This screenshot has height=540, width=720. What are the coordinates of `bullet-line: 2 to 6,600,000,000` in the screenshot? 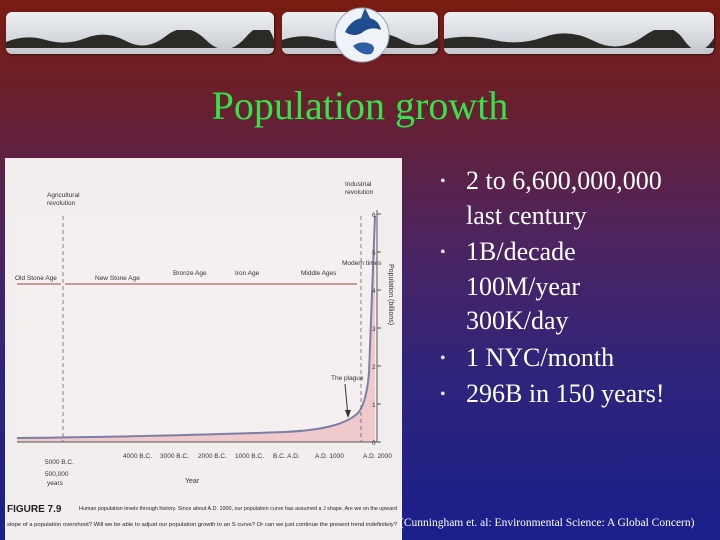 It's located at (564, 180).